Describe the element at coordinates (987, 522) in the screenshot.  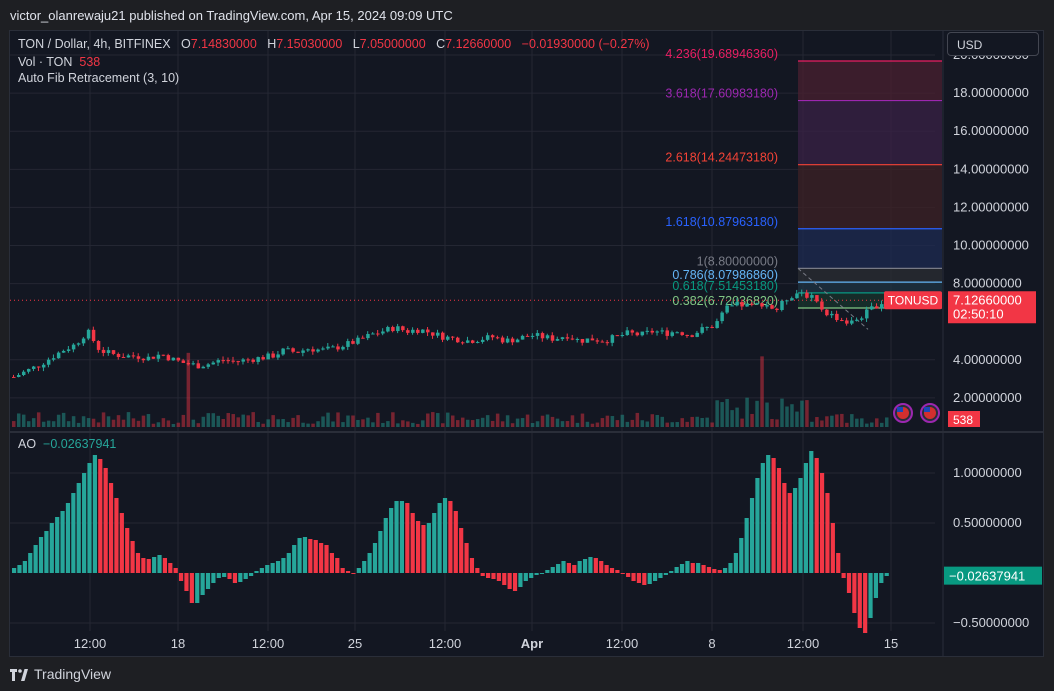
I see `ao-tick-label: 0.50000000` at that location.